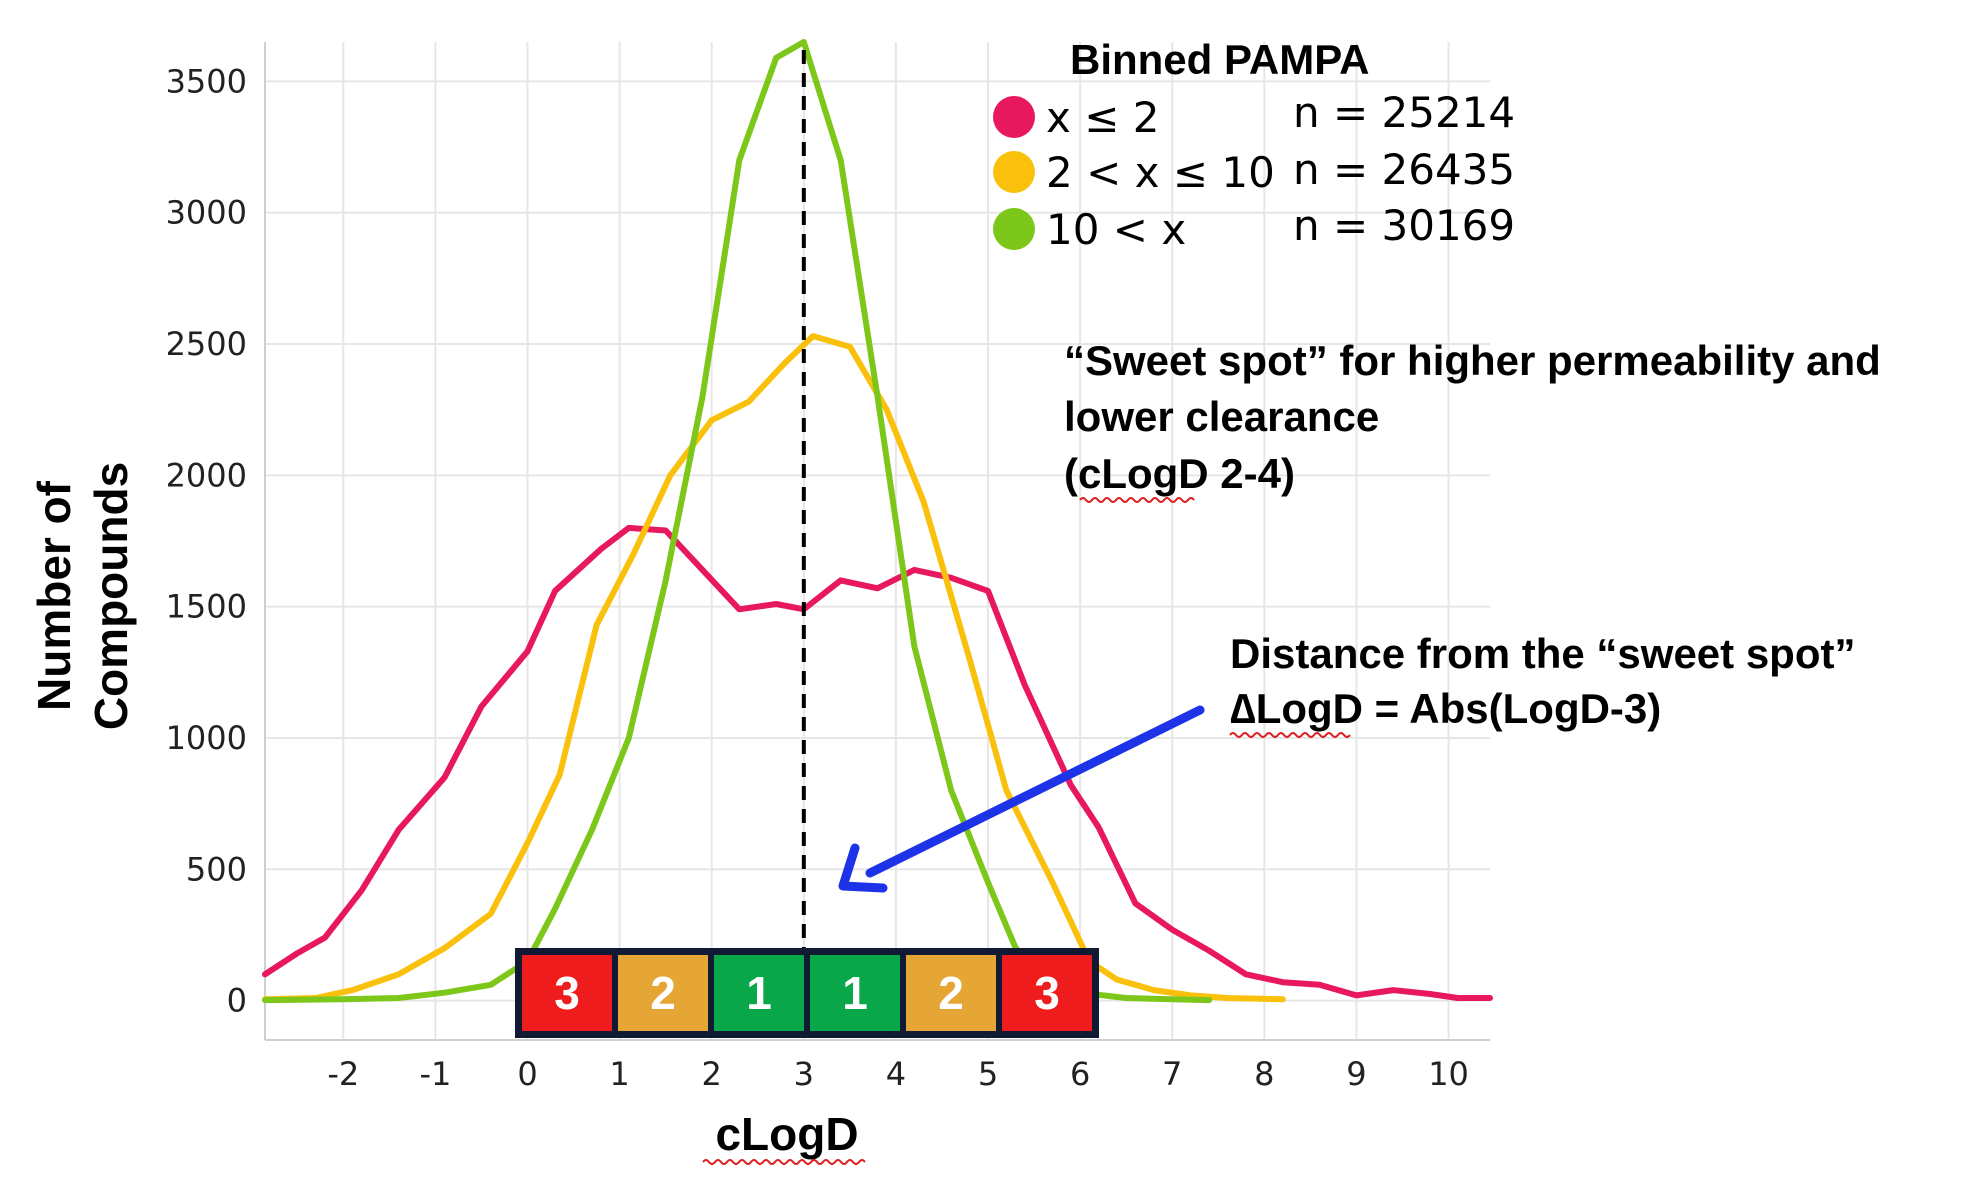  I want to click on distance-underline, so click(1290, 735).